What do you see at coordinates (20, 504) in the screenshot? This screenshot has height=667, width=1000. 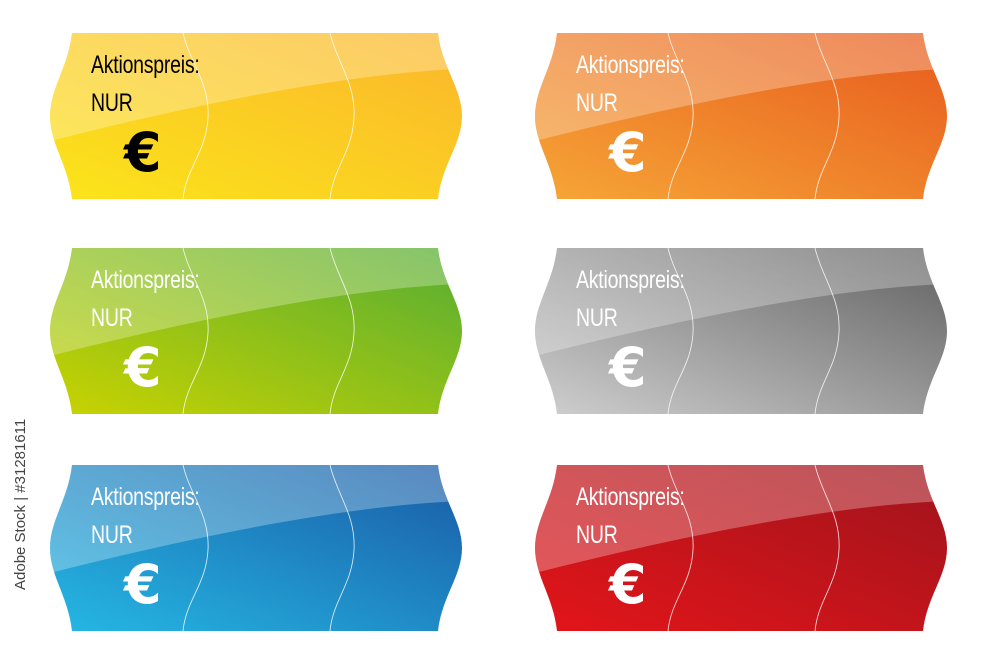 I see `stock-id-watermark: Adobe Stock | #31281611` at bounding box center [20, 504].